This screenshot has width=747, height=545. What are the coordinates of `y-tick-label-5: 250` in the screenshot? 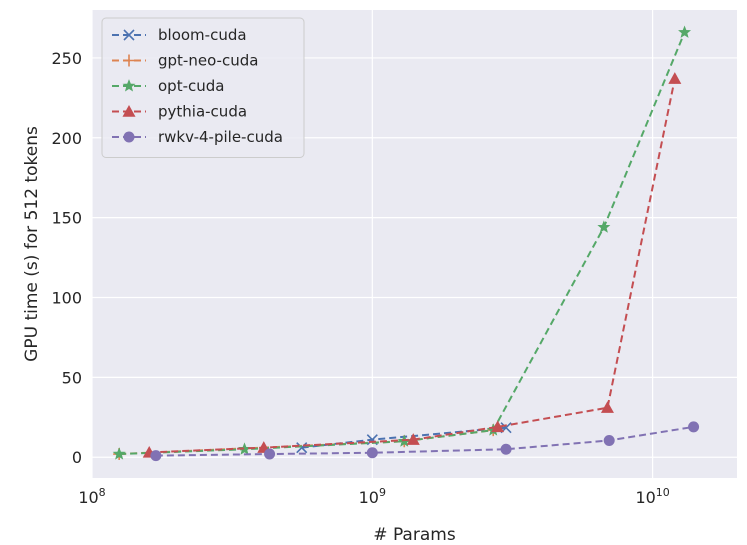 It's located at (66, 58).